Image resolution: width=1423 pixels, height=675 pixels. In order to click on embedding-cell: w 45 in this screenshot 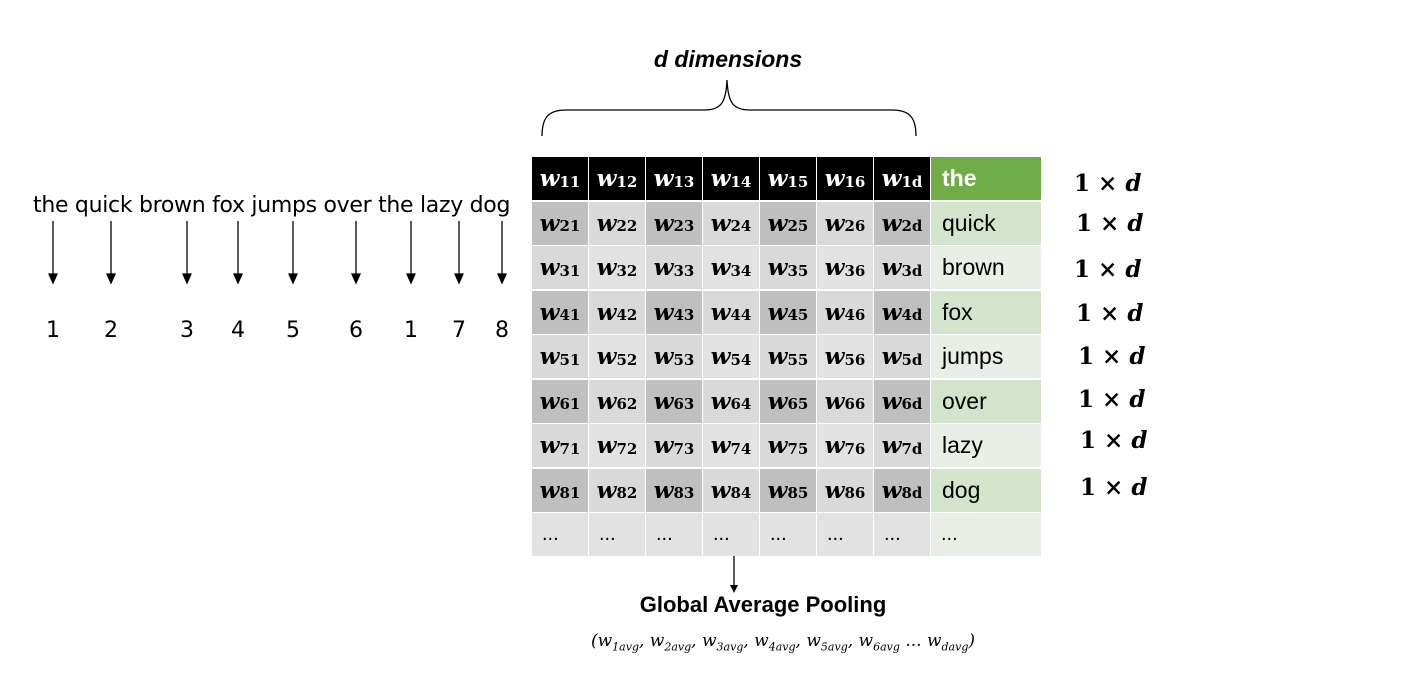, I will do `click(788, 312)`.